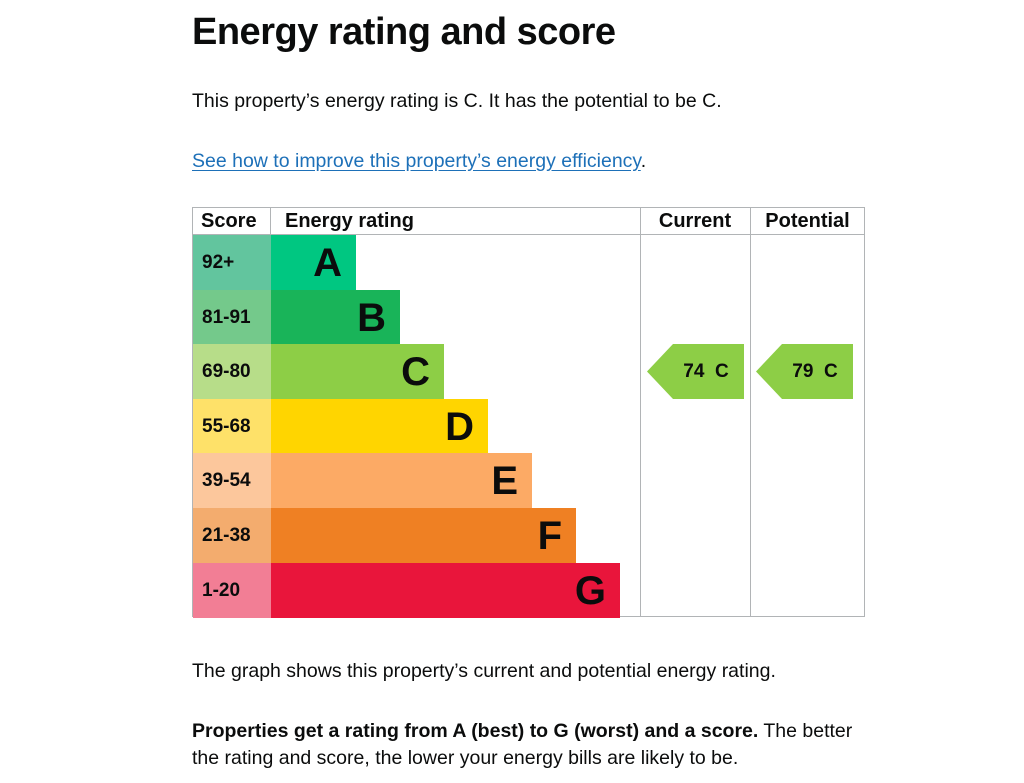 This screenshot has width=1024, height=783. What do you see at coordinates (640, 412) in the screenshot?
I see `divider-rating` at bounding box center [640, 412].